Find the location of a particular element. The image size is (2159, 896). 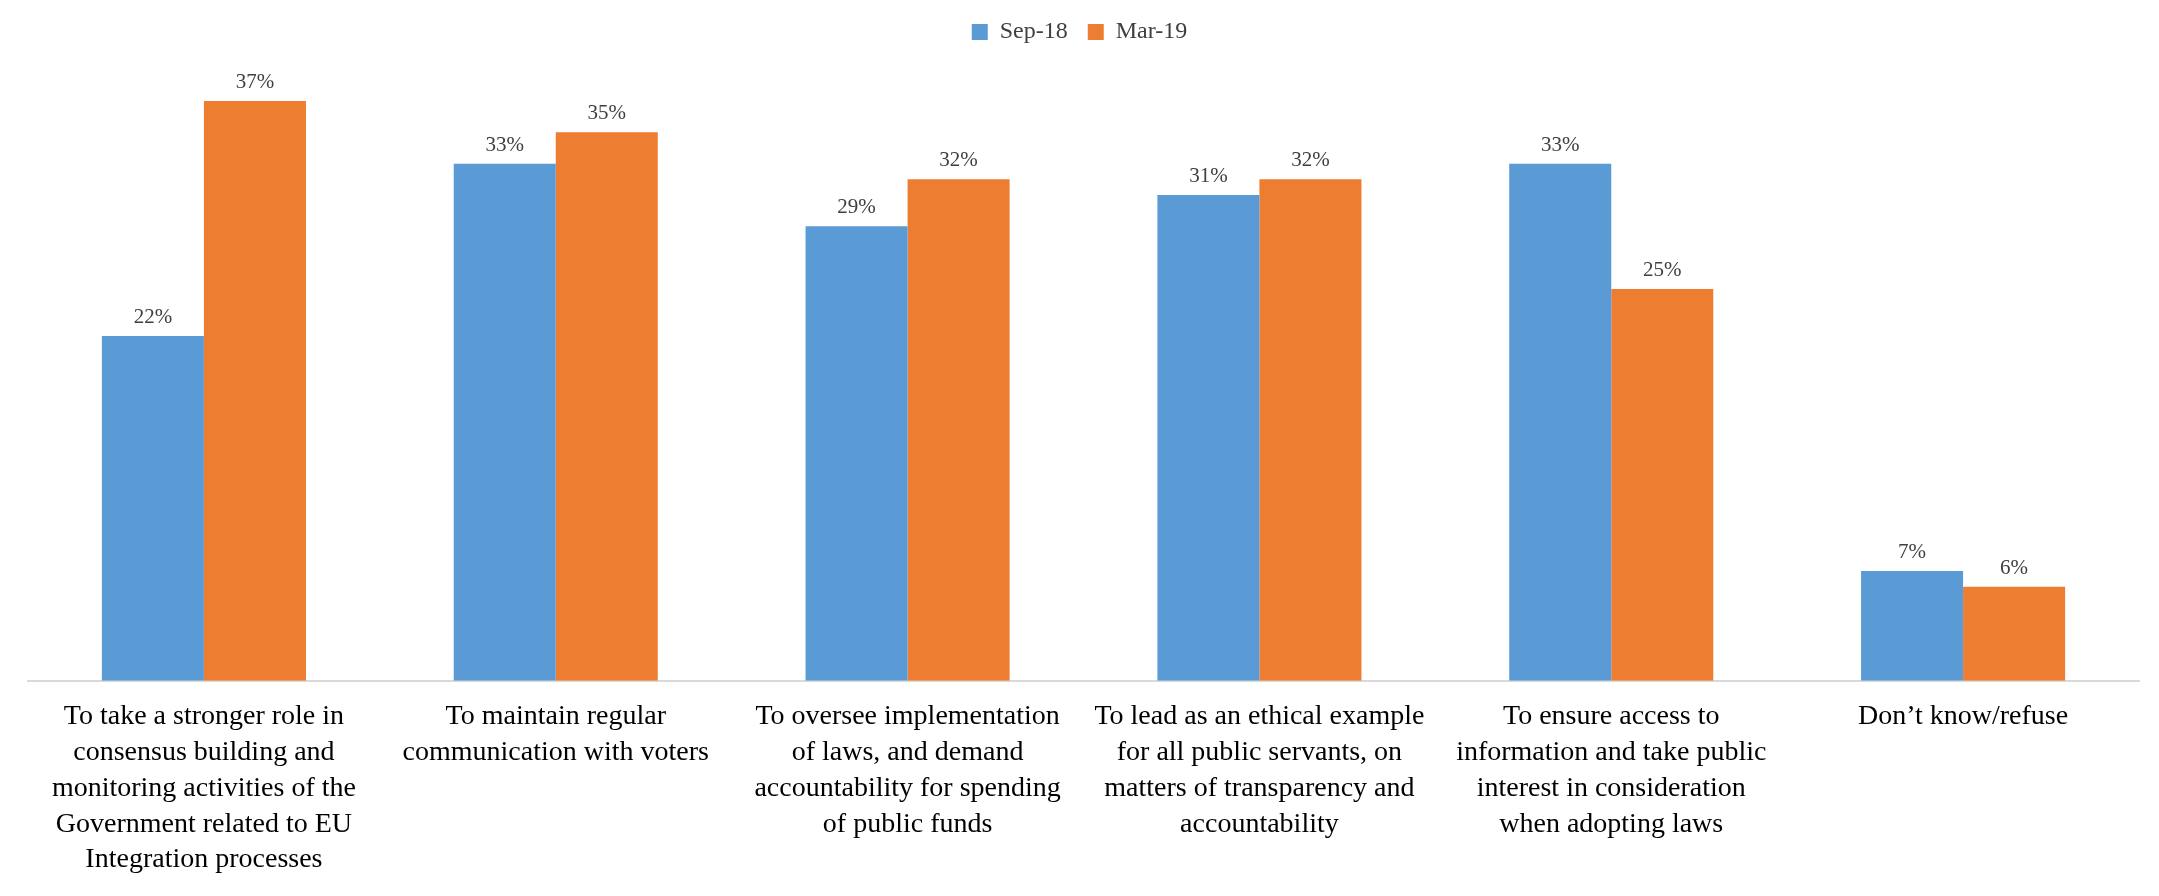

data-label: 7% is located at coordinates (1912, 551).